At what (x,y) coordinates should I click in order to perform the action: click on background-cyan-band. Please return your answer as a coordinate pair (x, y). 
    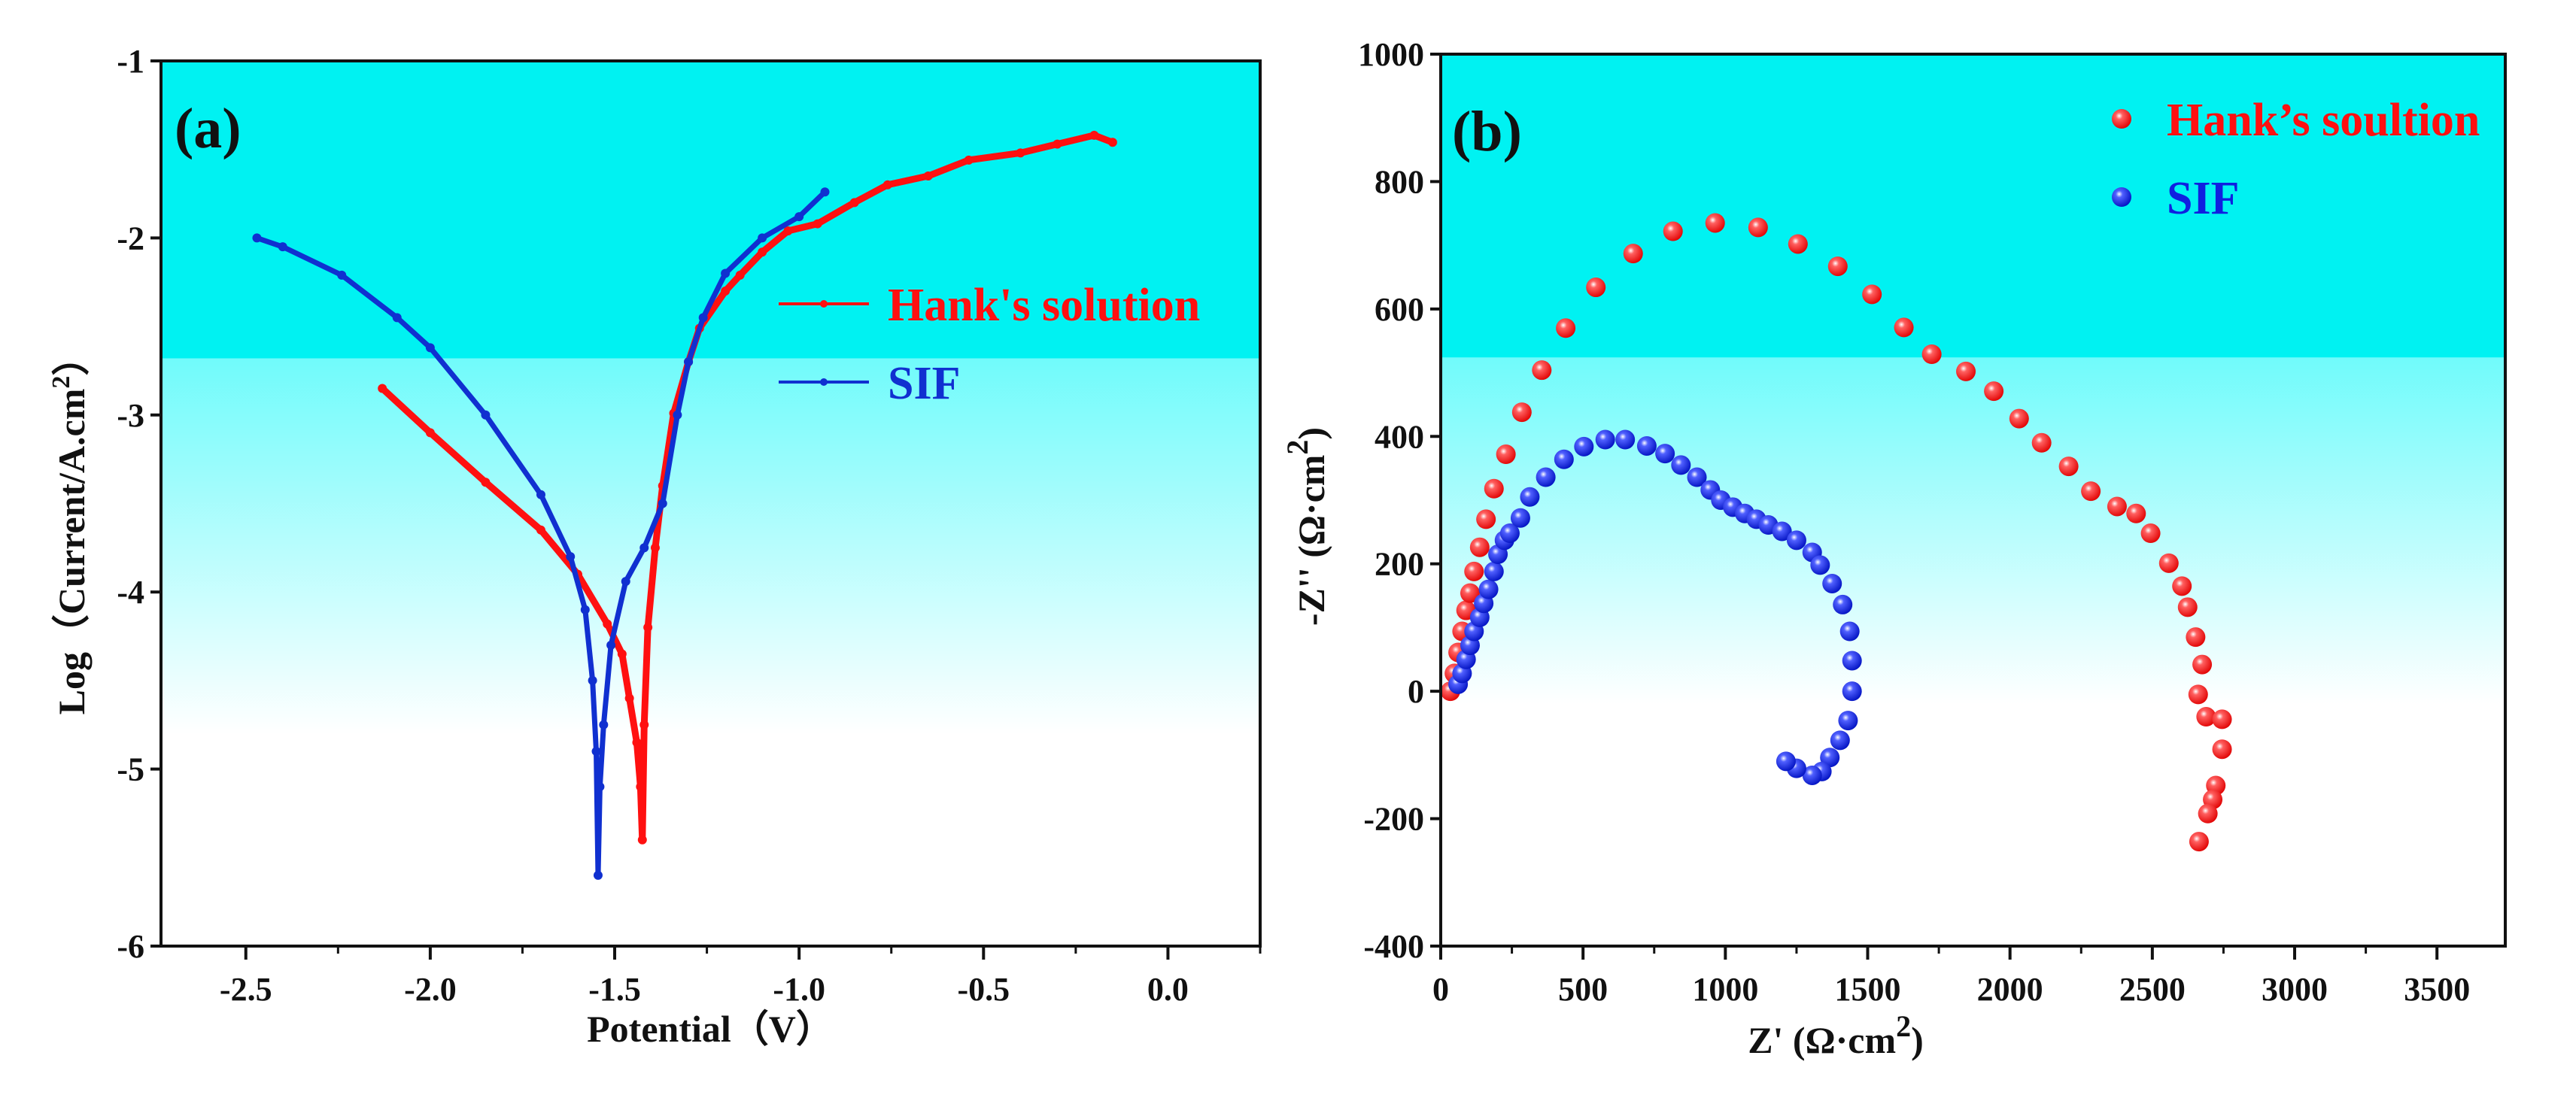
    Looking at the image, I should click on (1973, 206).